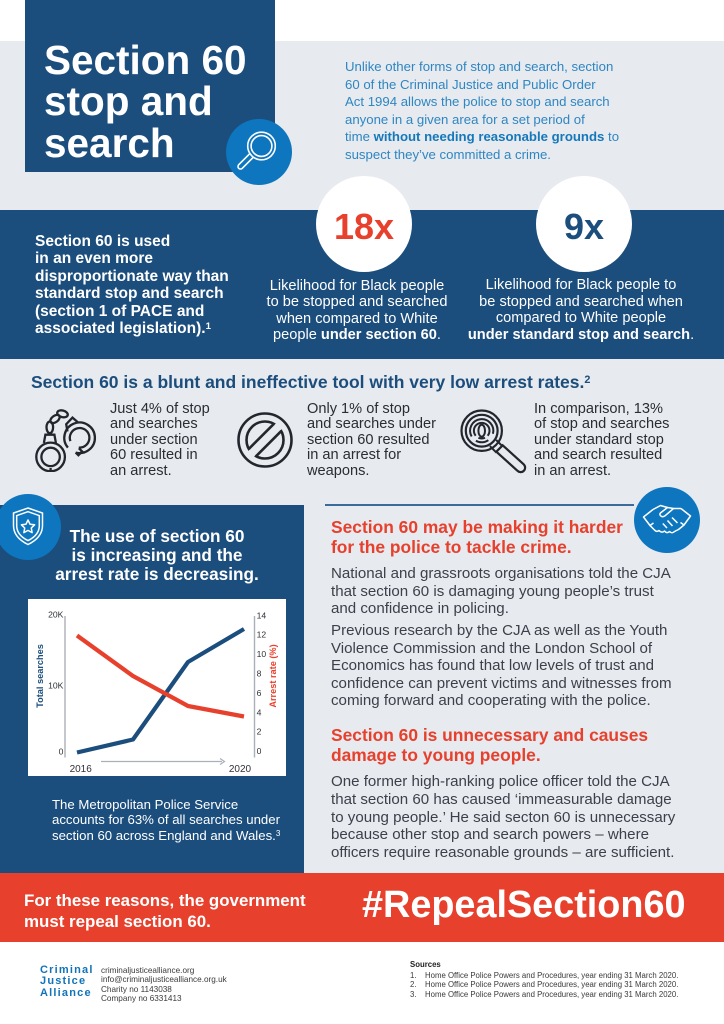 This screenshot has height=1024, width=724. Describe the element at coordinates (40, 676) in the screenshot. I see `svg-text: Total searches` at that location.